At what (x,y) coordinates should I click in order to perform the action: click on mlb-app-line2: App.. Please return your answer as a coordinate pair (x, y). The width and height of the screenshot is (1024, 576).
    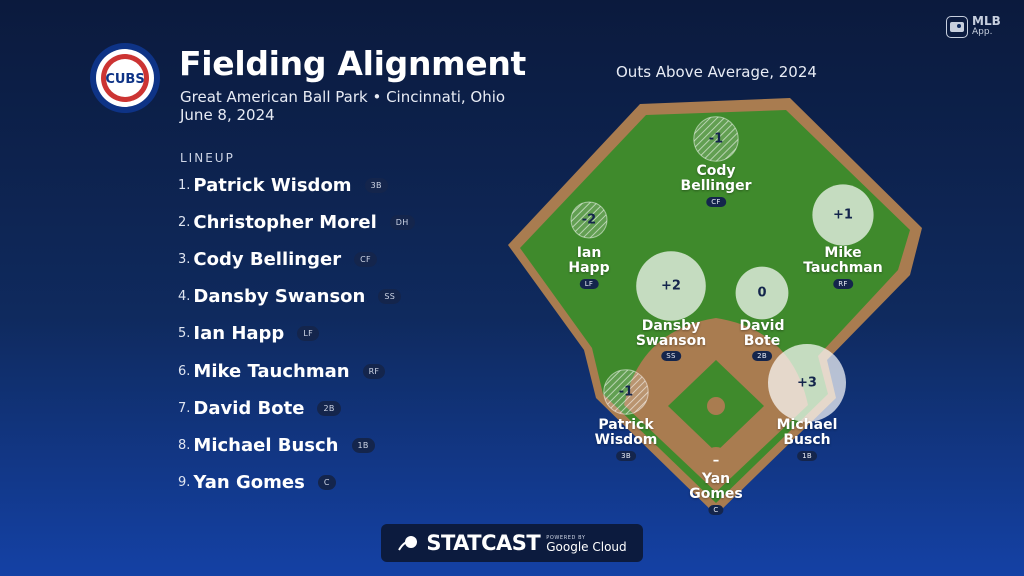
    Looking at the image, I should click on (982, 32).